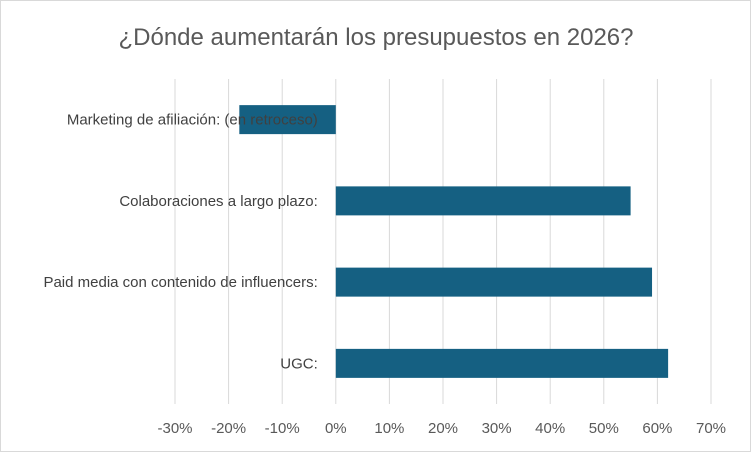  What do you see at coordinates (336, 428) in the screenshot?
I see `x-tick-label: 0%` at bounding box center [336, 428].